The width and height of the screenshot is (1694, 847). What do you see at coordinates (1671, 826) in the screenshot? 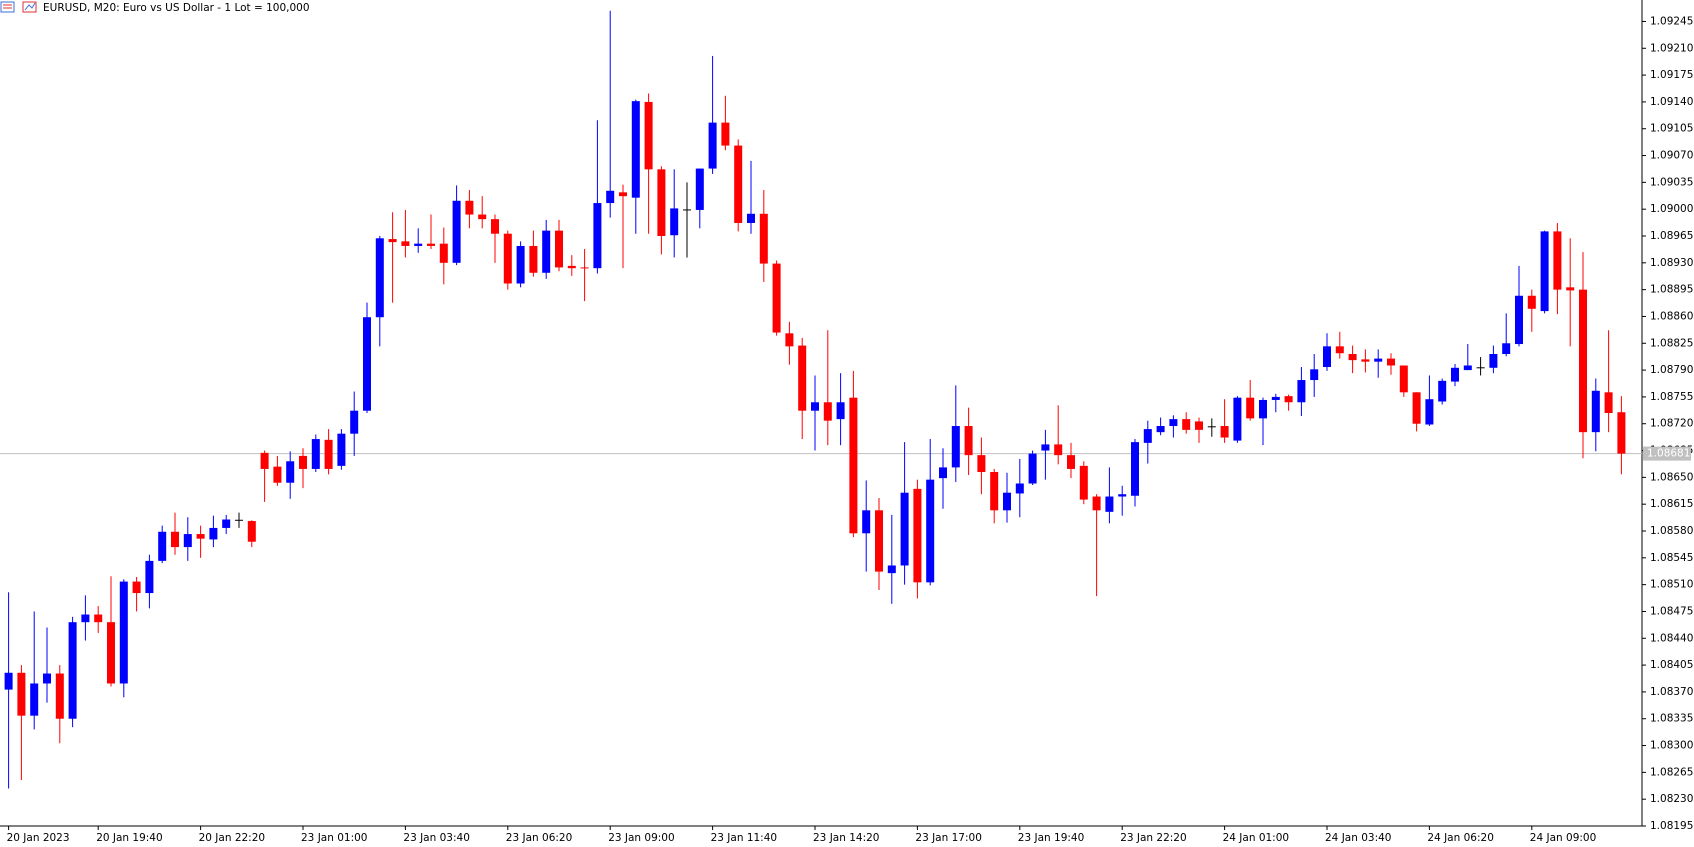
I see `y-tick-label: 1.08195` at bounding box center [1671, 826].